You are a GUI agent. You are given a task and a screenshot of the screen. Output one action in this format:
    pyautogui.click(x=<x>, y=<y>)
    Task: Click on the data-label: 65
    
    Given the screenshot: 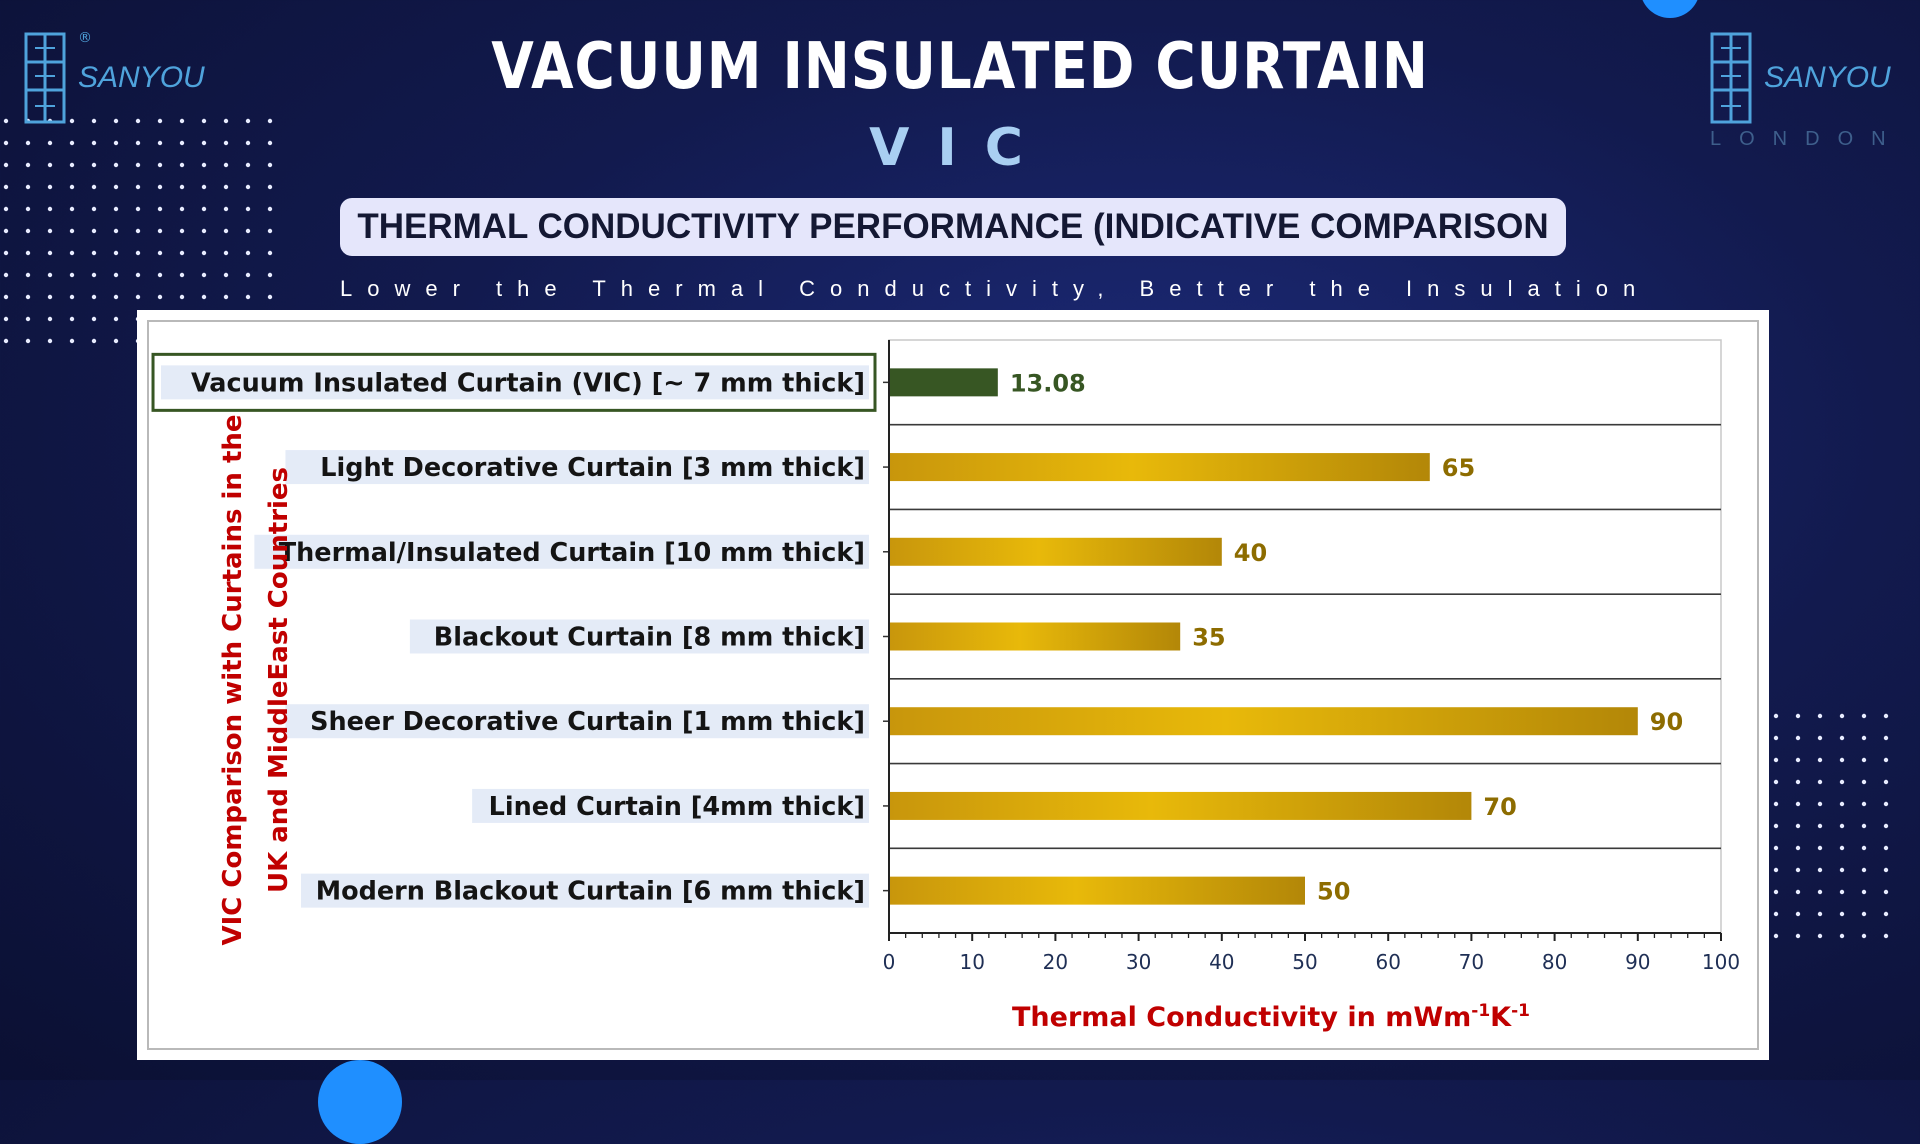 What is the action you would take?
    pyautogui.click(x=1458, y=468)
    